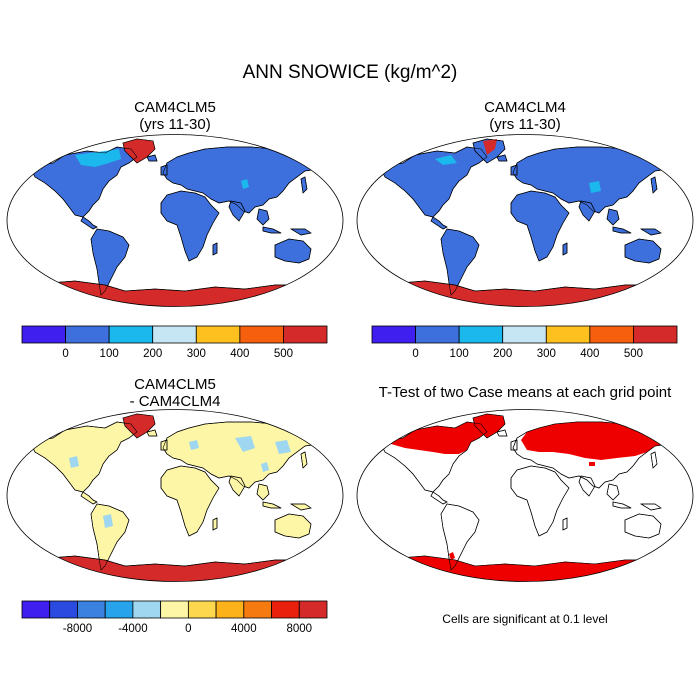  I want to click on colorbar-tick-label: 8000, so click(299, 629).